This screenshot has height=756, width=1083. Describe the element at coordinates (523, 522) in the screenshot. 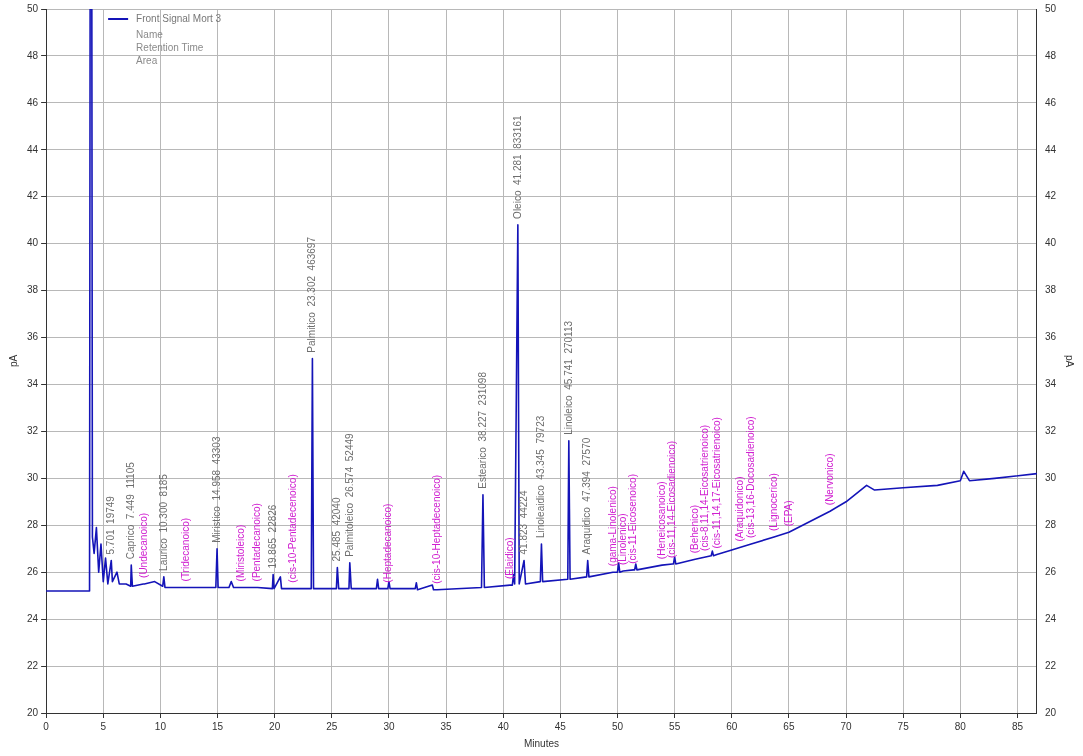

I see `annotation: 41.823 44224` at that location.